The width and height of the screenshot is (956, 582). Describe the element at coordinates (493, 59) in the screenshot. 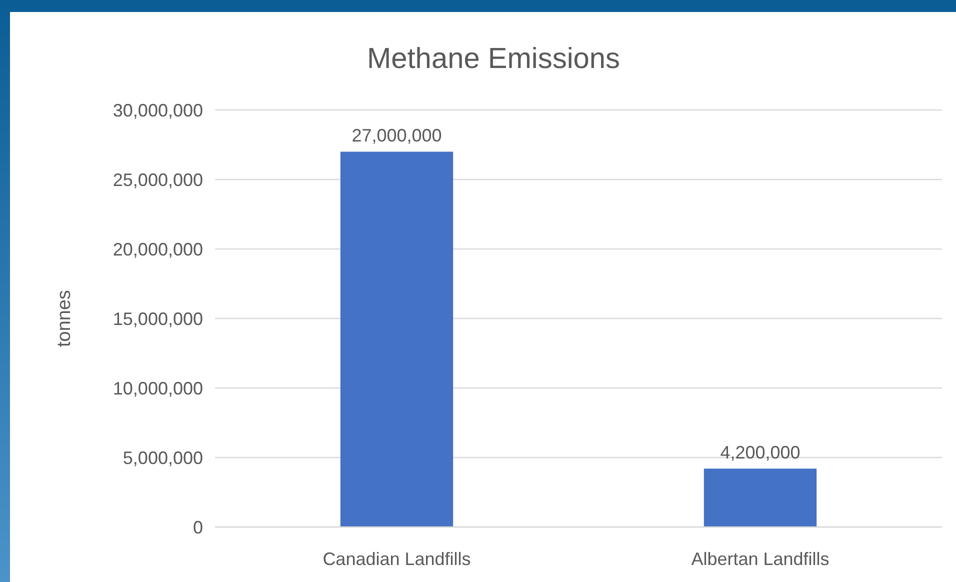

I see `chart-title: Methane Emissions` at that location.